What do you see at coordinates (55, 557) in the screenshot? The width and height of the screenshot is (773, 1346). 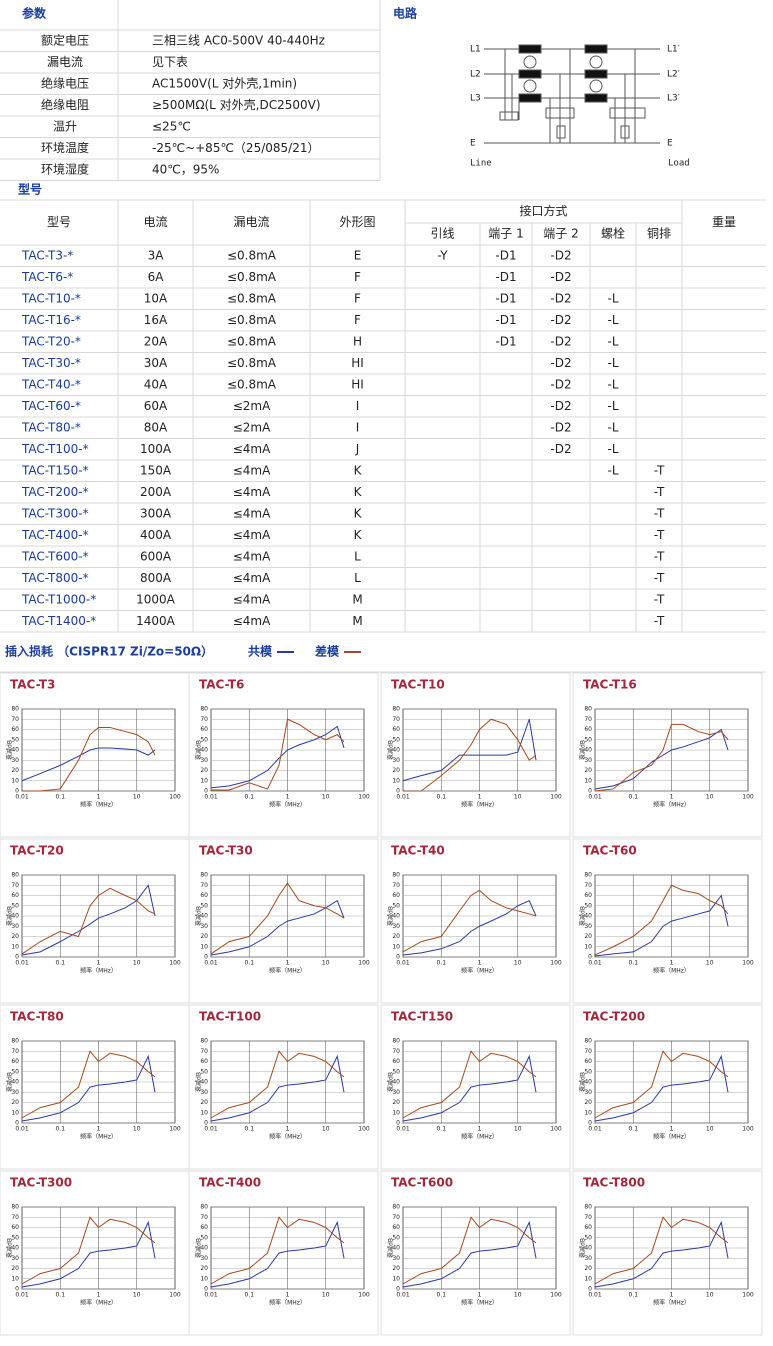 I see `model-name: TAC-T600-*` at bounding box center [55, 557].